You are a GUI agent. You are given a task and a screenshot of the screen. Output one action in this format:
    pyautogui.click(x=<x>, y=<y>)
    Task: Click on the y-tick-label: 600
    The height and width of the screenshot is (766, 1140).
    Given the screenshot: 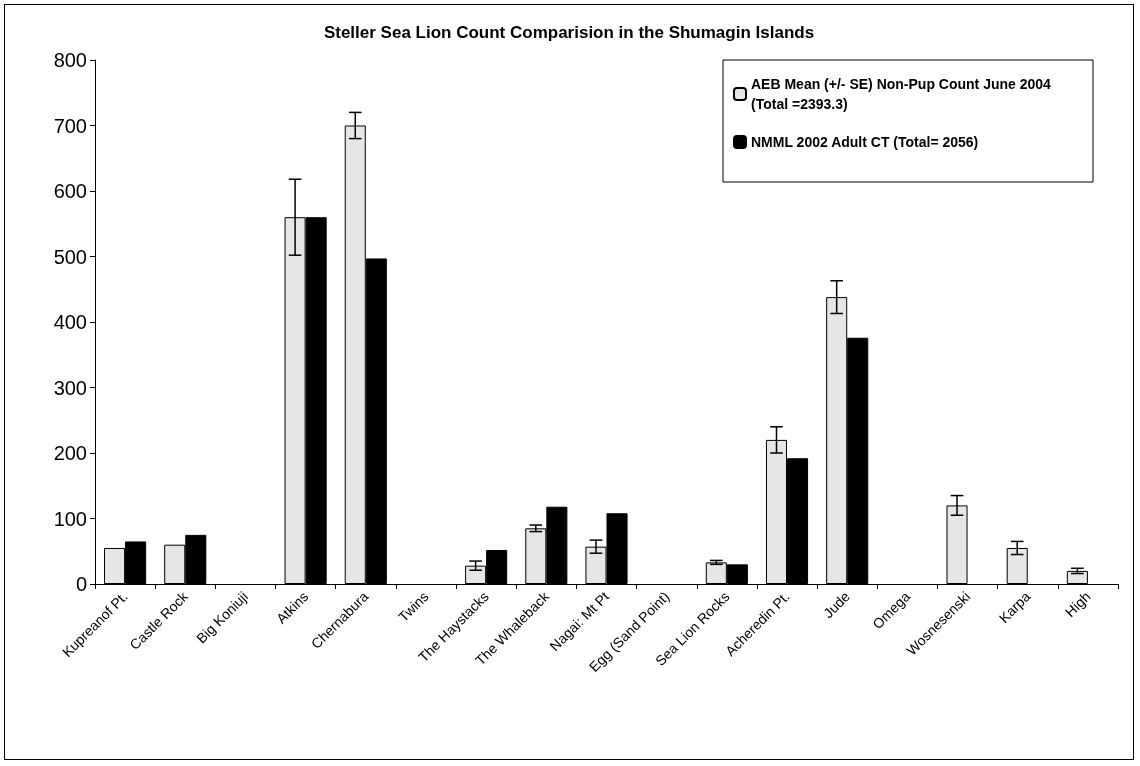 What is the action you would take?
    pyautogui.click(x=70, y=191)
    